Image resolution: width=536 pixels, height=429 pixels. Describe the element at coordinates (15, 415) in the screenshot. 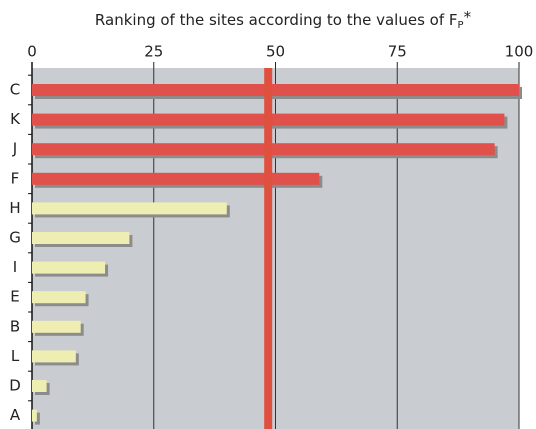

I see `y-tick-label: A` at that location.